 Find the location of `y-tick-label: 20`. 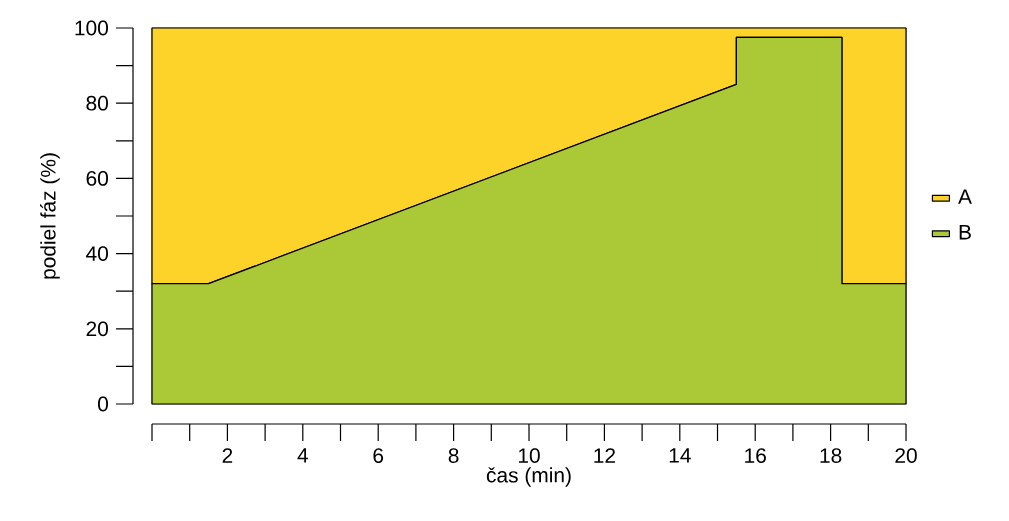

y-tick-label: 20 is located at coordinates (97, 329).